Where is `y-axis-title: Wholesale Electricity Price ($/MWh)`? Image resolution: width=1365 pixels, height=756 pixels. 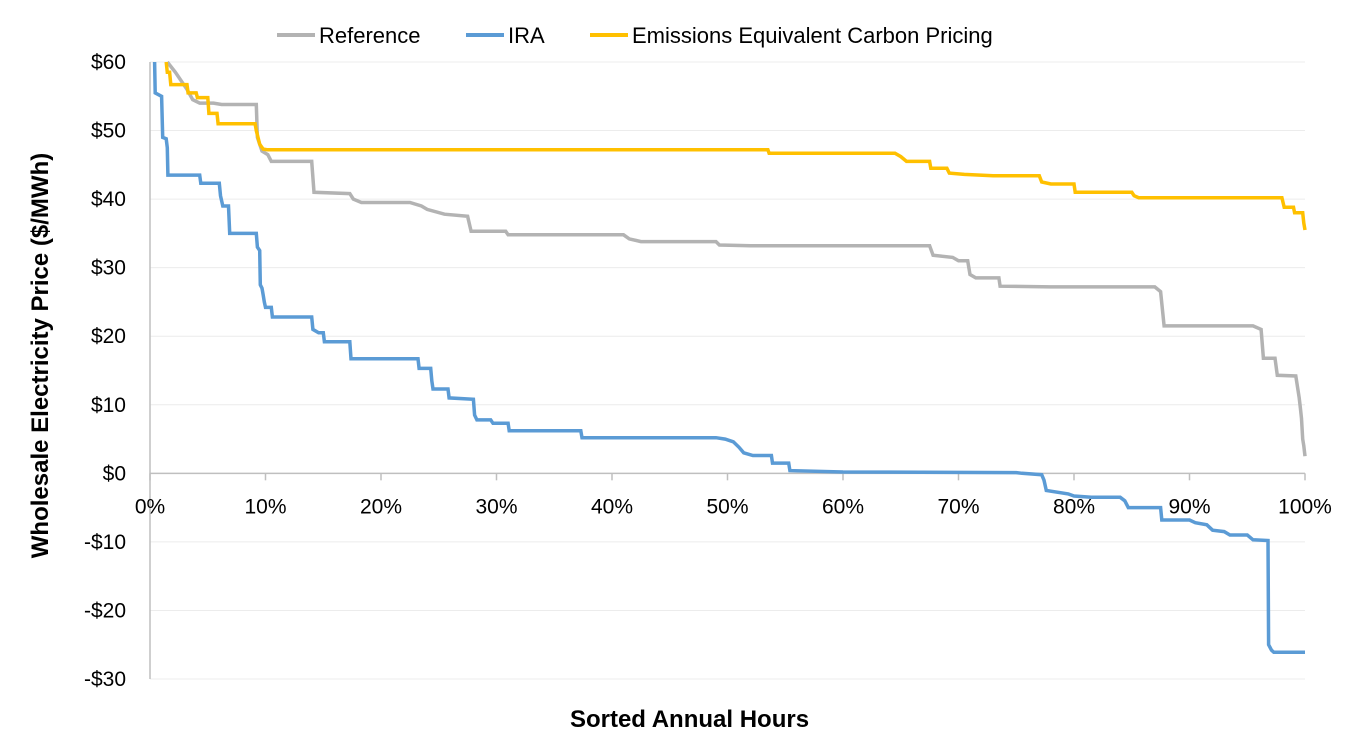 y-axis-title: Wholesale Electricity Price ($/MWh) is located at coordinates (40, 355).